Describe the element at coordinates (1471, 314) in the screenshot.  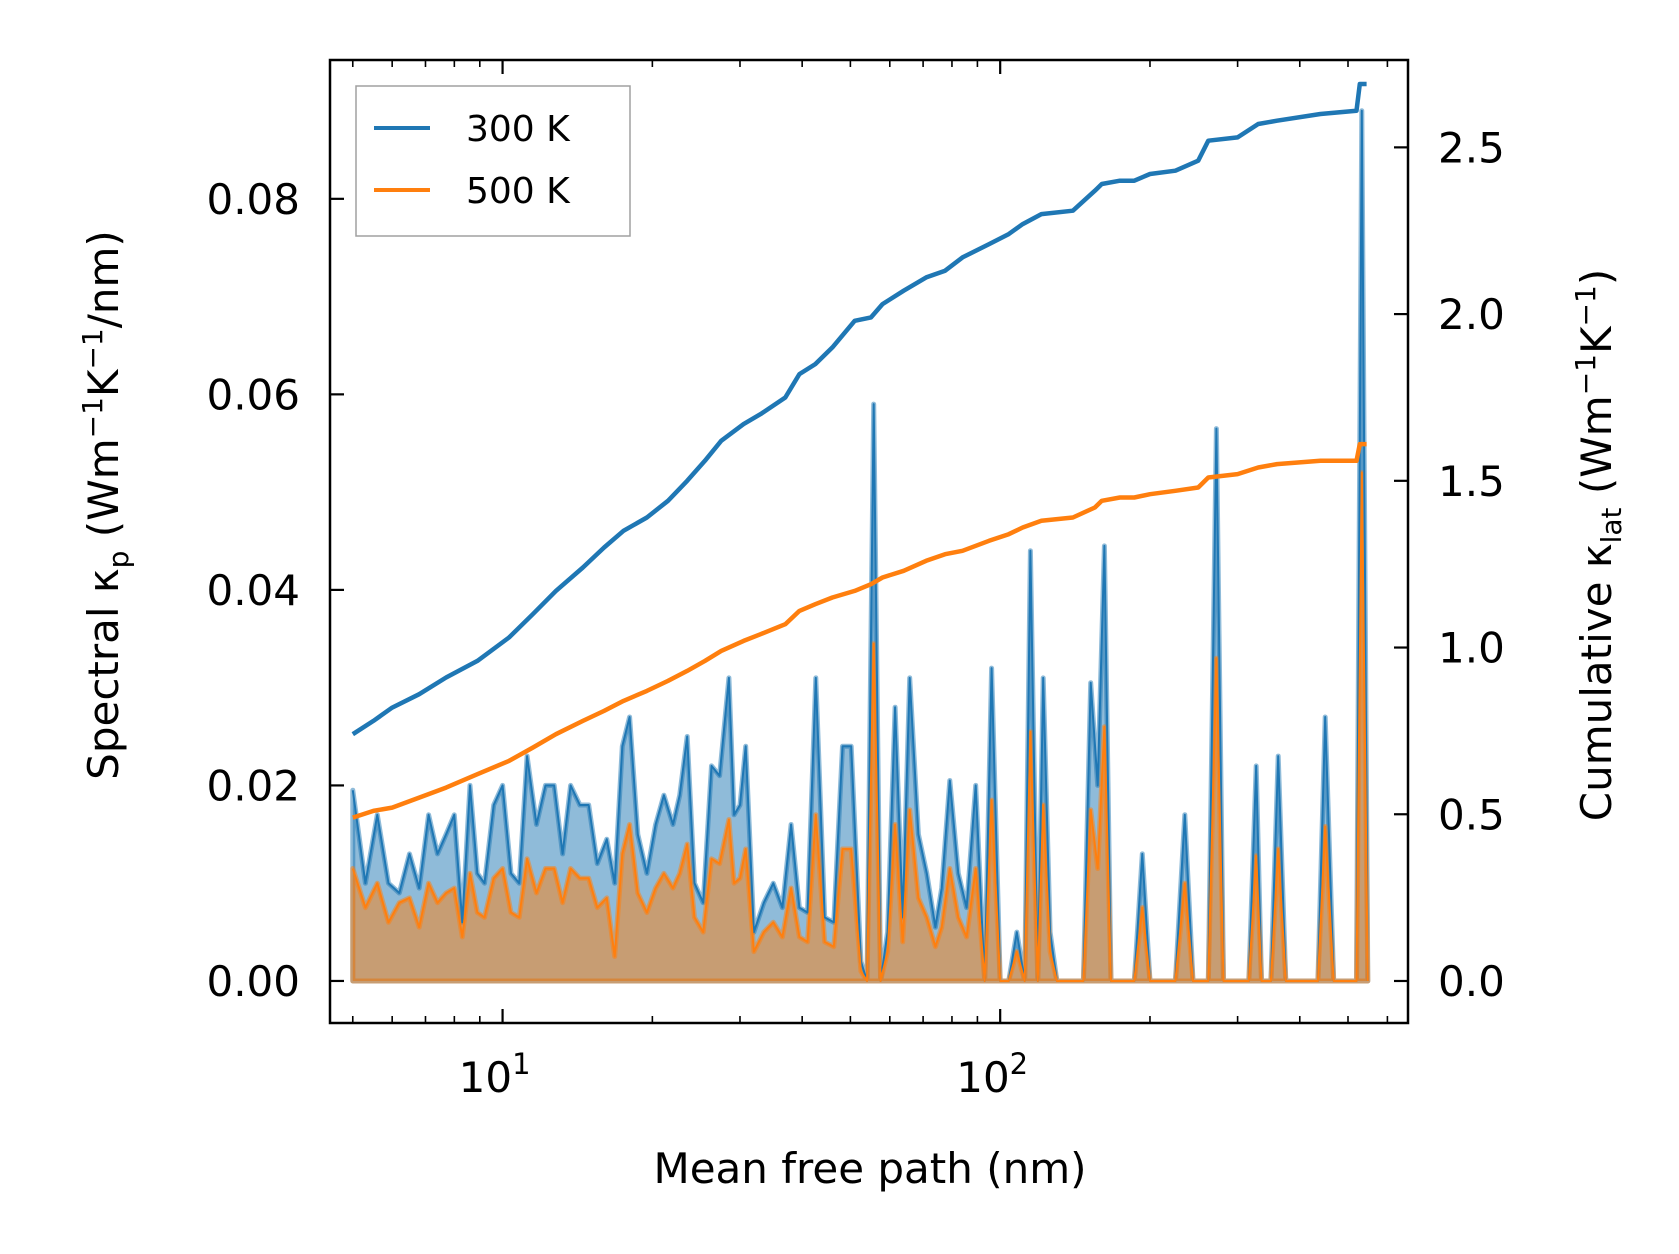
I see `y-right-tick-label: 2.0` at that location.